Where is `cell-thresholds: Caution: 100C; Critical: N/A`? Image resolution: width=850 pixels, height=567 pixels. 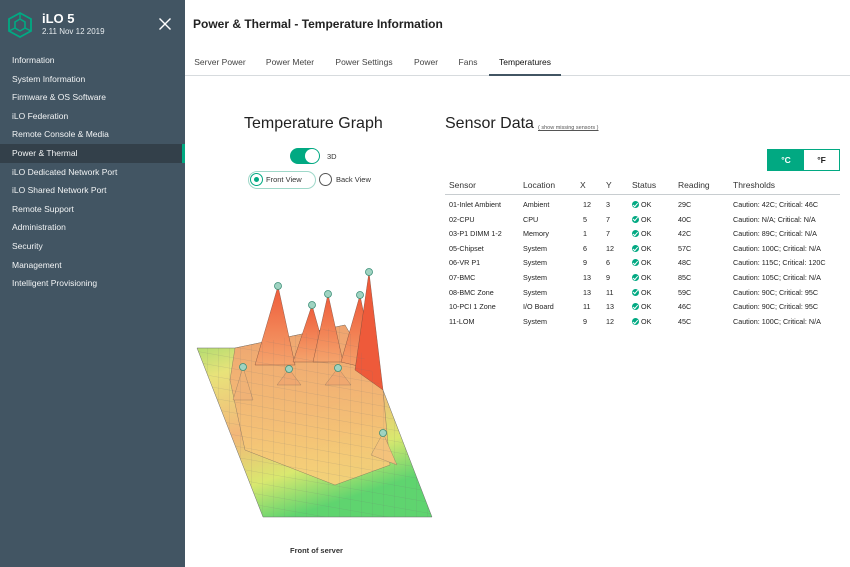 cell-thresholds: Caution: 100C; Critical: N/A is located at coordinates (777, 321).